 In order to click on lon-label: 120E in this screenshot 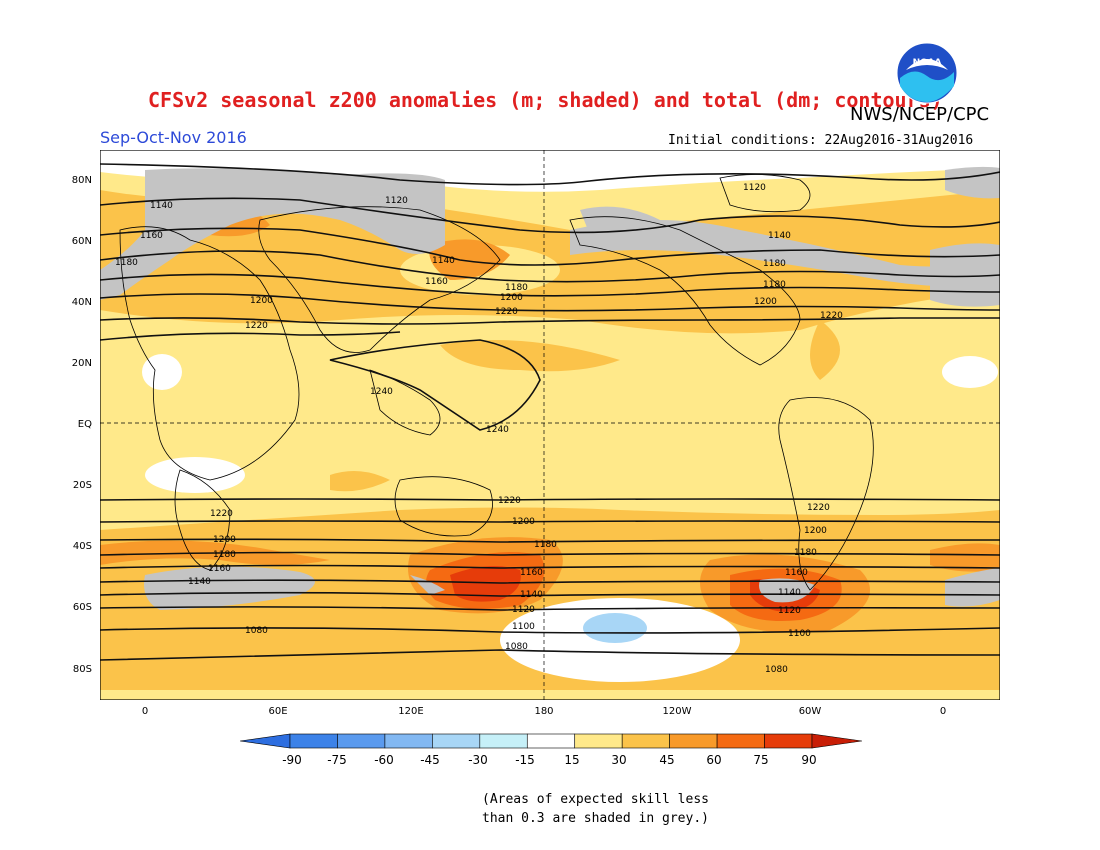, I will do `click(411, 711)`.